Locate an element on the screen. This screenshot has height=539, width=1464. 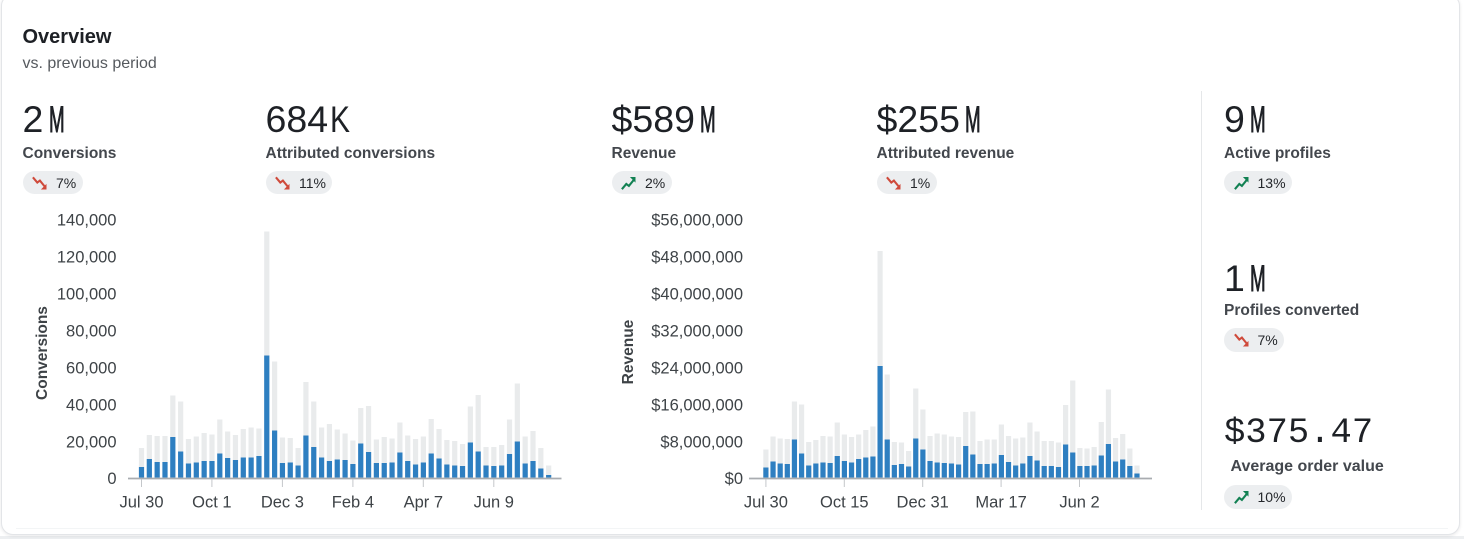
svg-text: 140,000 is located at coordinates (87, 221).